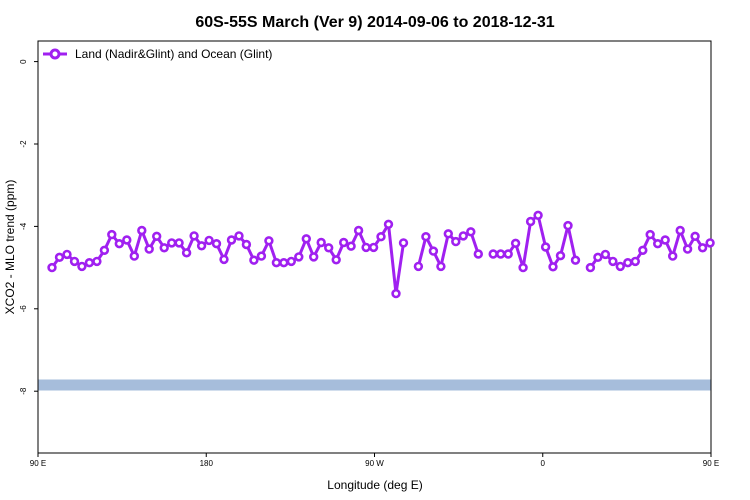  I want to click on y-tick-label: -8, so click(23, 391).